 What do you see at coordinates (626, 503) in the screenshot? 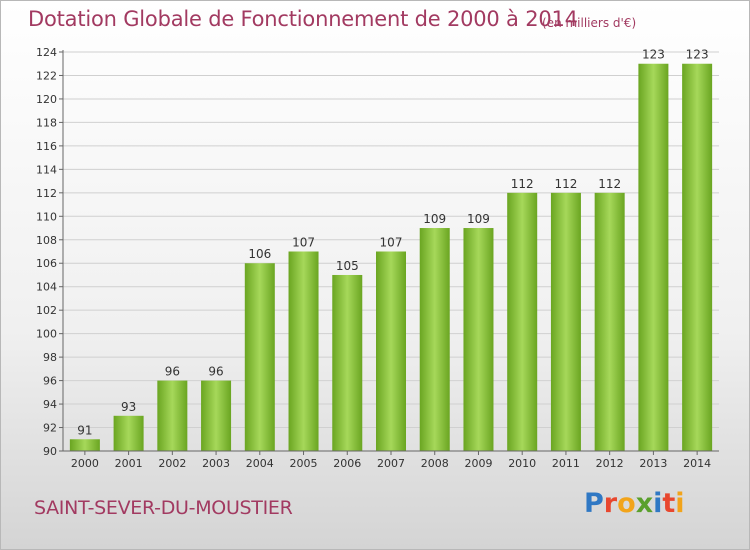
I see `logo-letter: o` at bounding box center [626, 503].